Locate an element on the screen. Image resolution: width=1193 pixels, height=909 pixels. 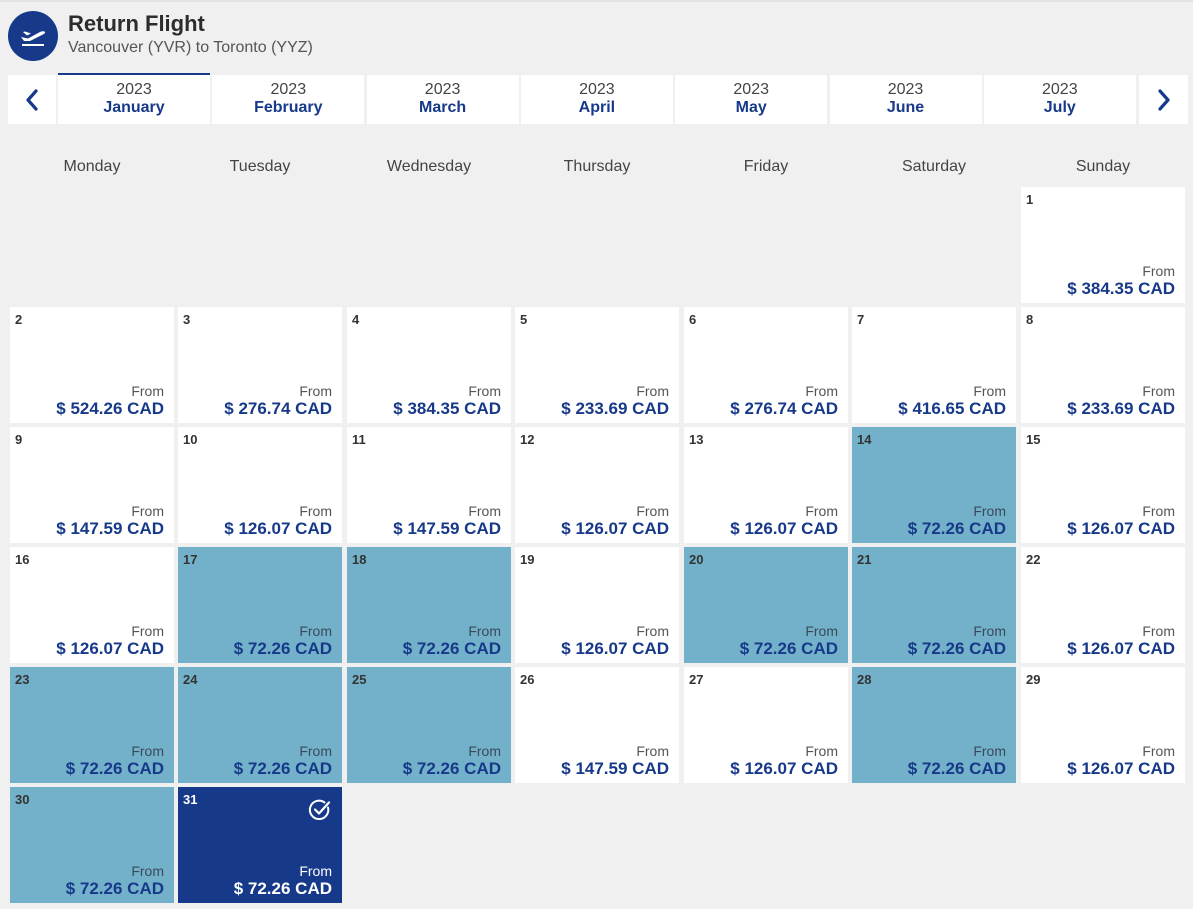
calendar-day-26: 26 From $ 147.59 CAD is located at coordinates (597, 725).